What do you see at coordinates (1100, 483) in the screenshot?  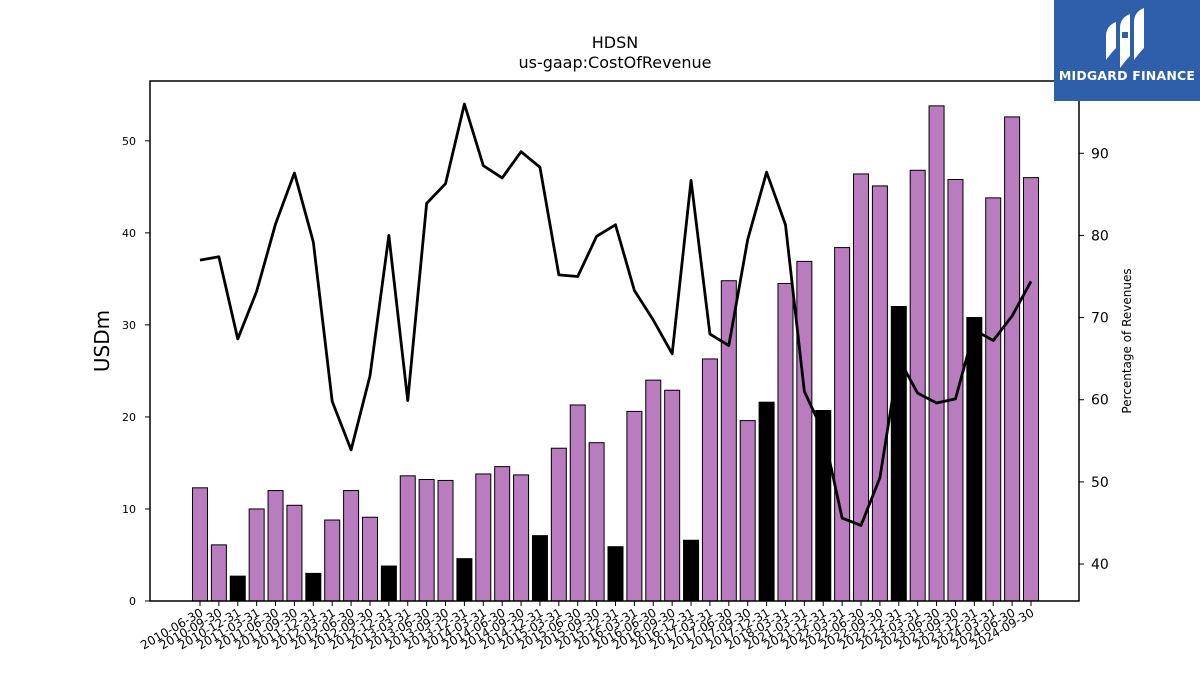 I see `y2-tick-label: 50` at bounding box center [1100, 483].